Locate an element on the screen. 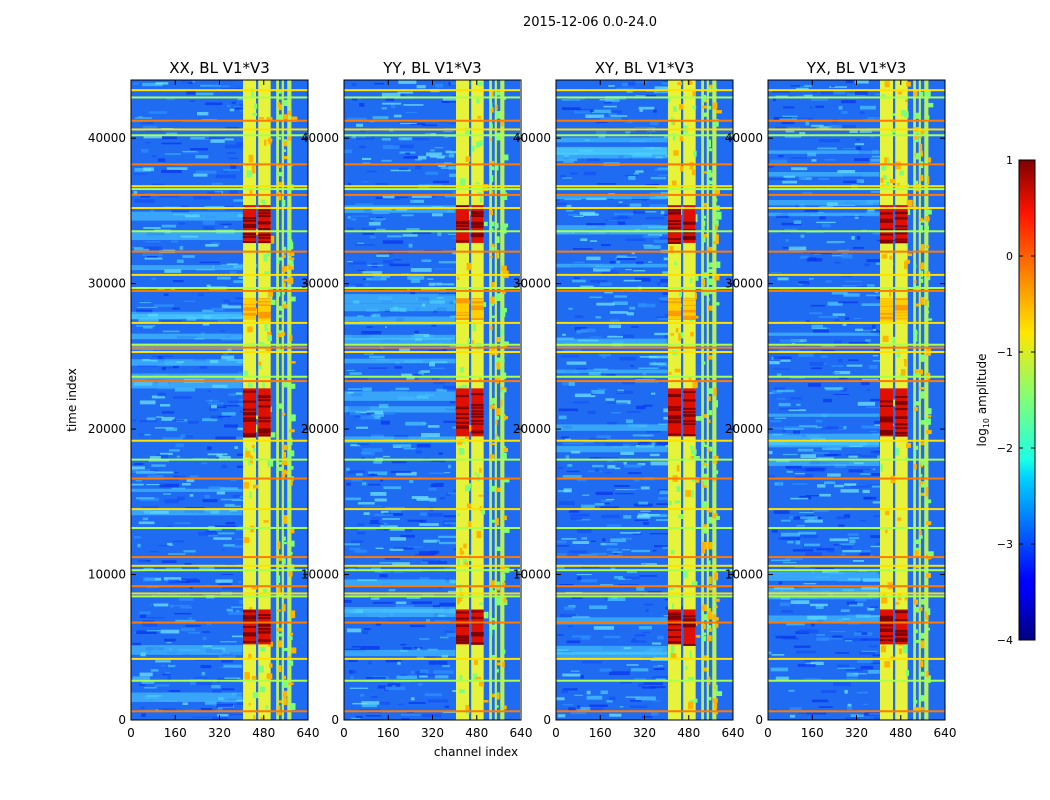  x-axis-label: channel index is located at coordinates (476, 752).